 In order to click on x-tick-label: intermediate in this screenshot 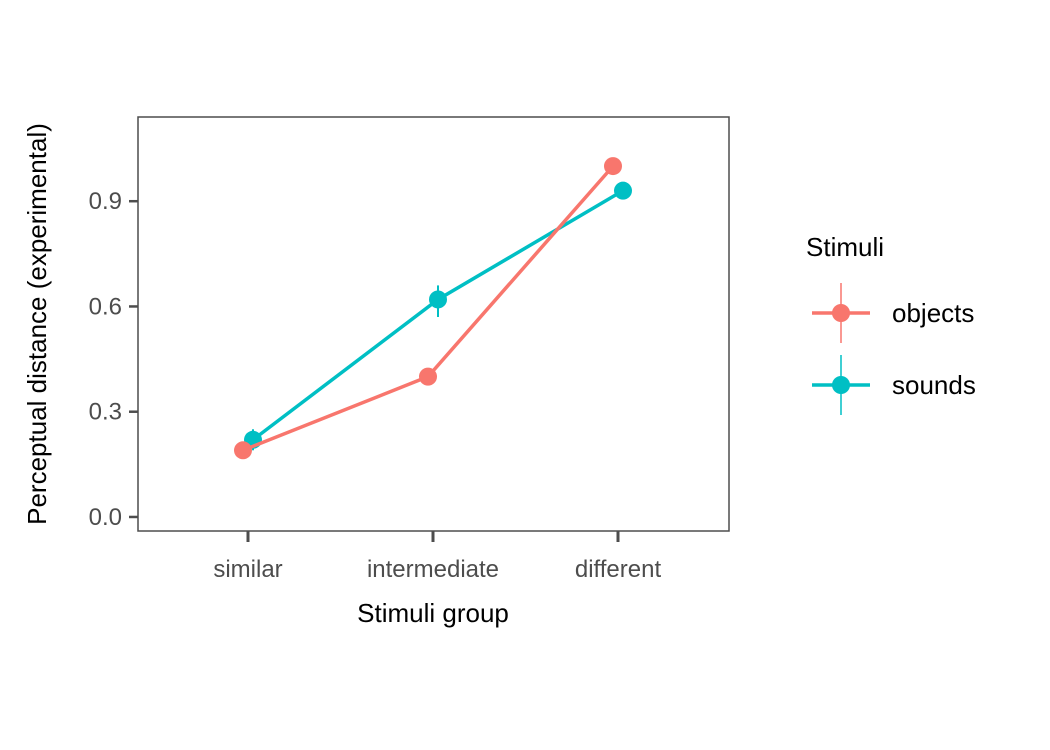, I will do `click(433, 569)`.